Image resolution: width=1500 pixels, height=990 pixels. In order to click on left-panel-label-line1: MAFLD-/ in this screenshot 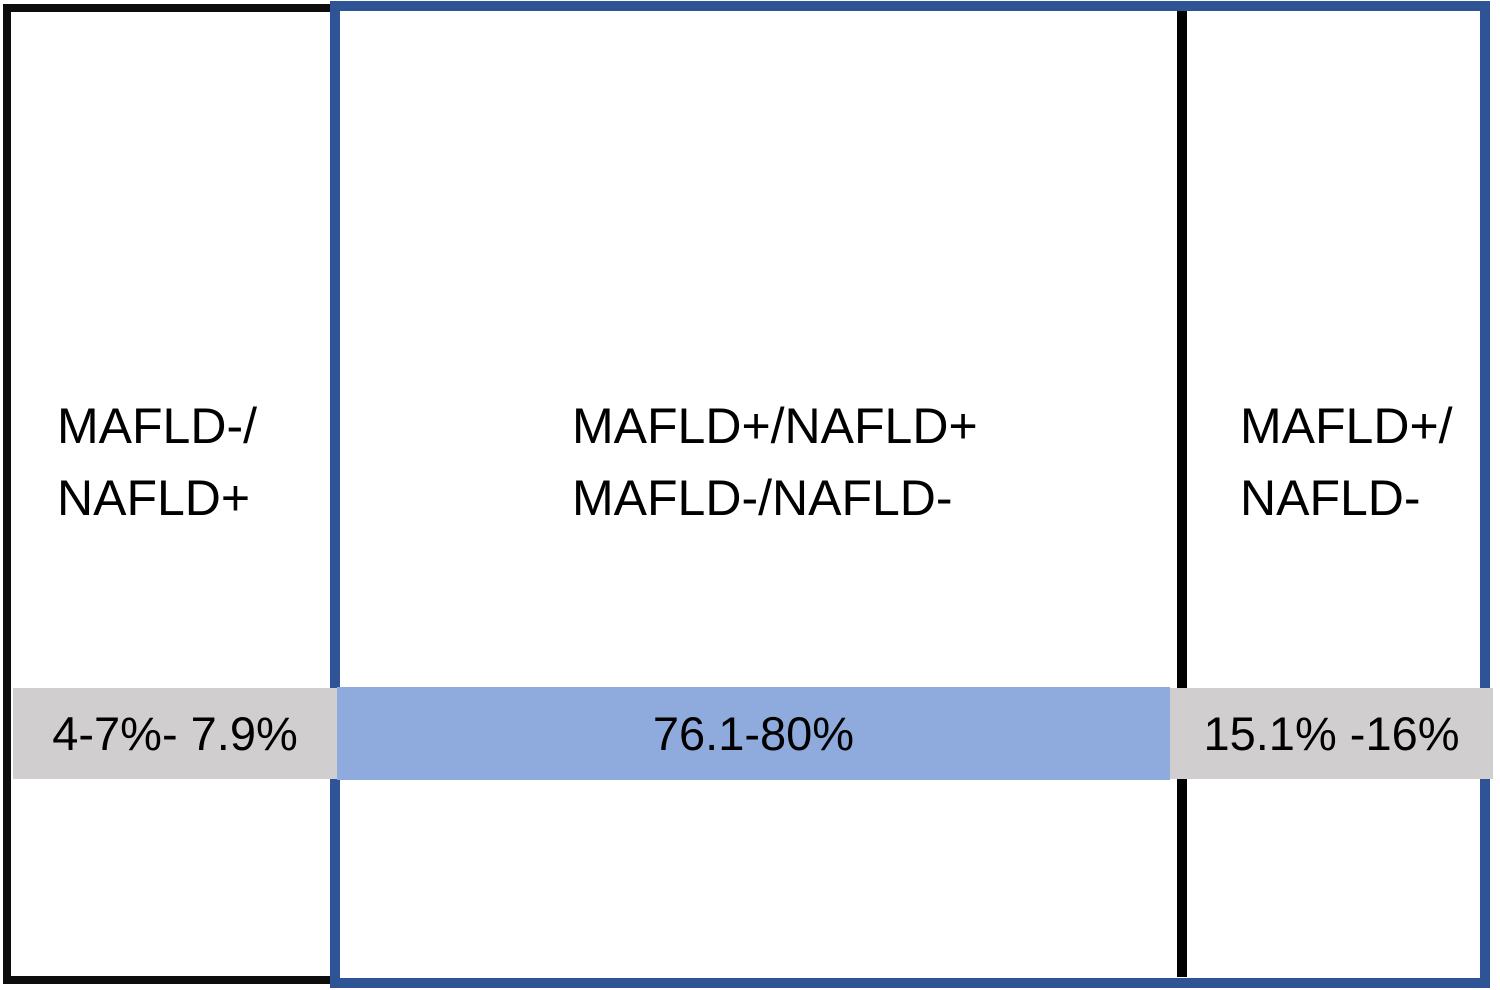, I will do `click(157, 426)`.